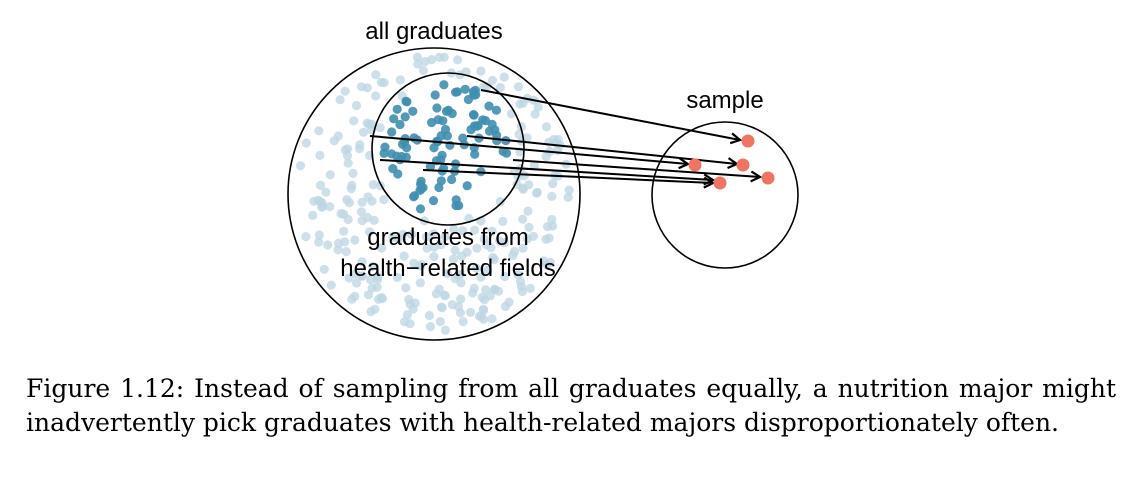 The height and width of the screenshot is (488, 1138). Describe the element at coordinates (636, 168) in the screenshot. I see `sampling-arrow` at that location.